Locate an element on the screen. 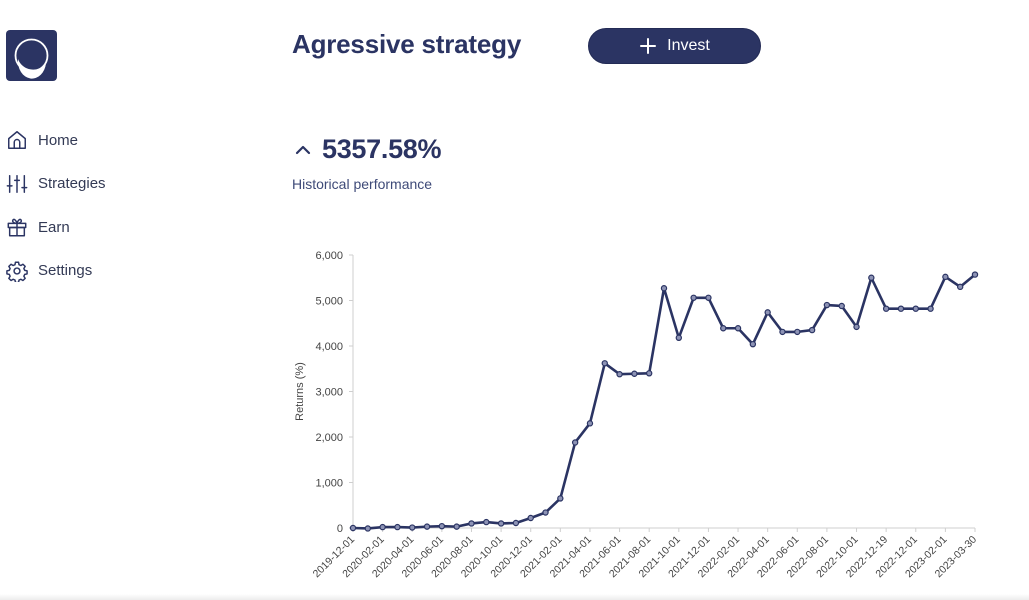 The width and height of the screenshot is (1029, 600). invest-button-label: Invest is located at coordinates (688, 45).